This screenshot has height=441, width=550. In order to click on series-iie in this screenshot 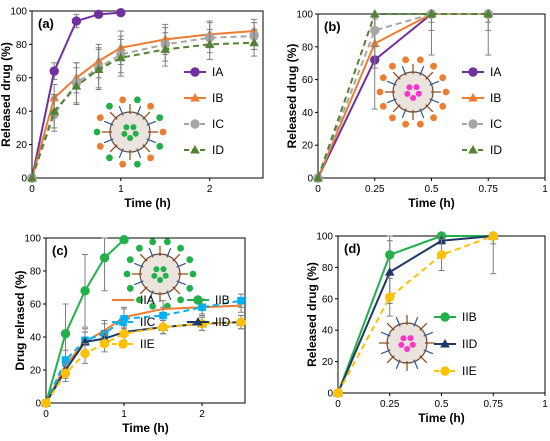, I will do `click(415, 314)`.